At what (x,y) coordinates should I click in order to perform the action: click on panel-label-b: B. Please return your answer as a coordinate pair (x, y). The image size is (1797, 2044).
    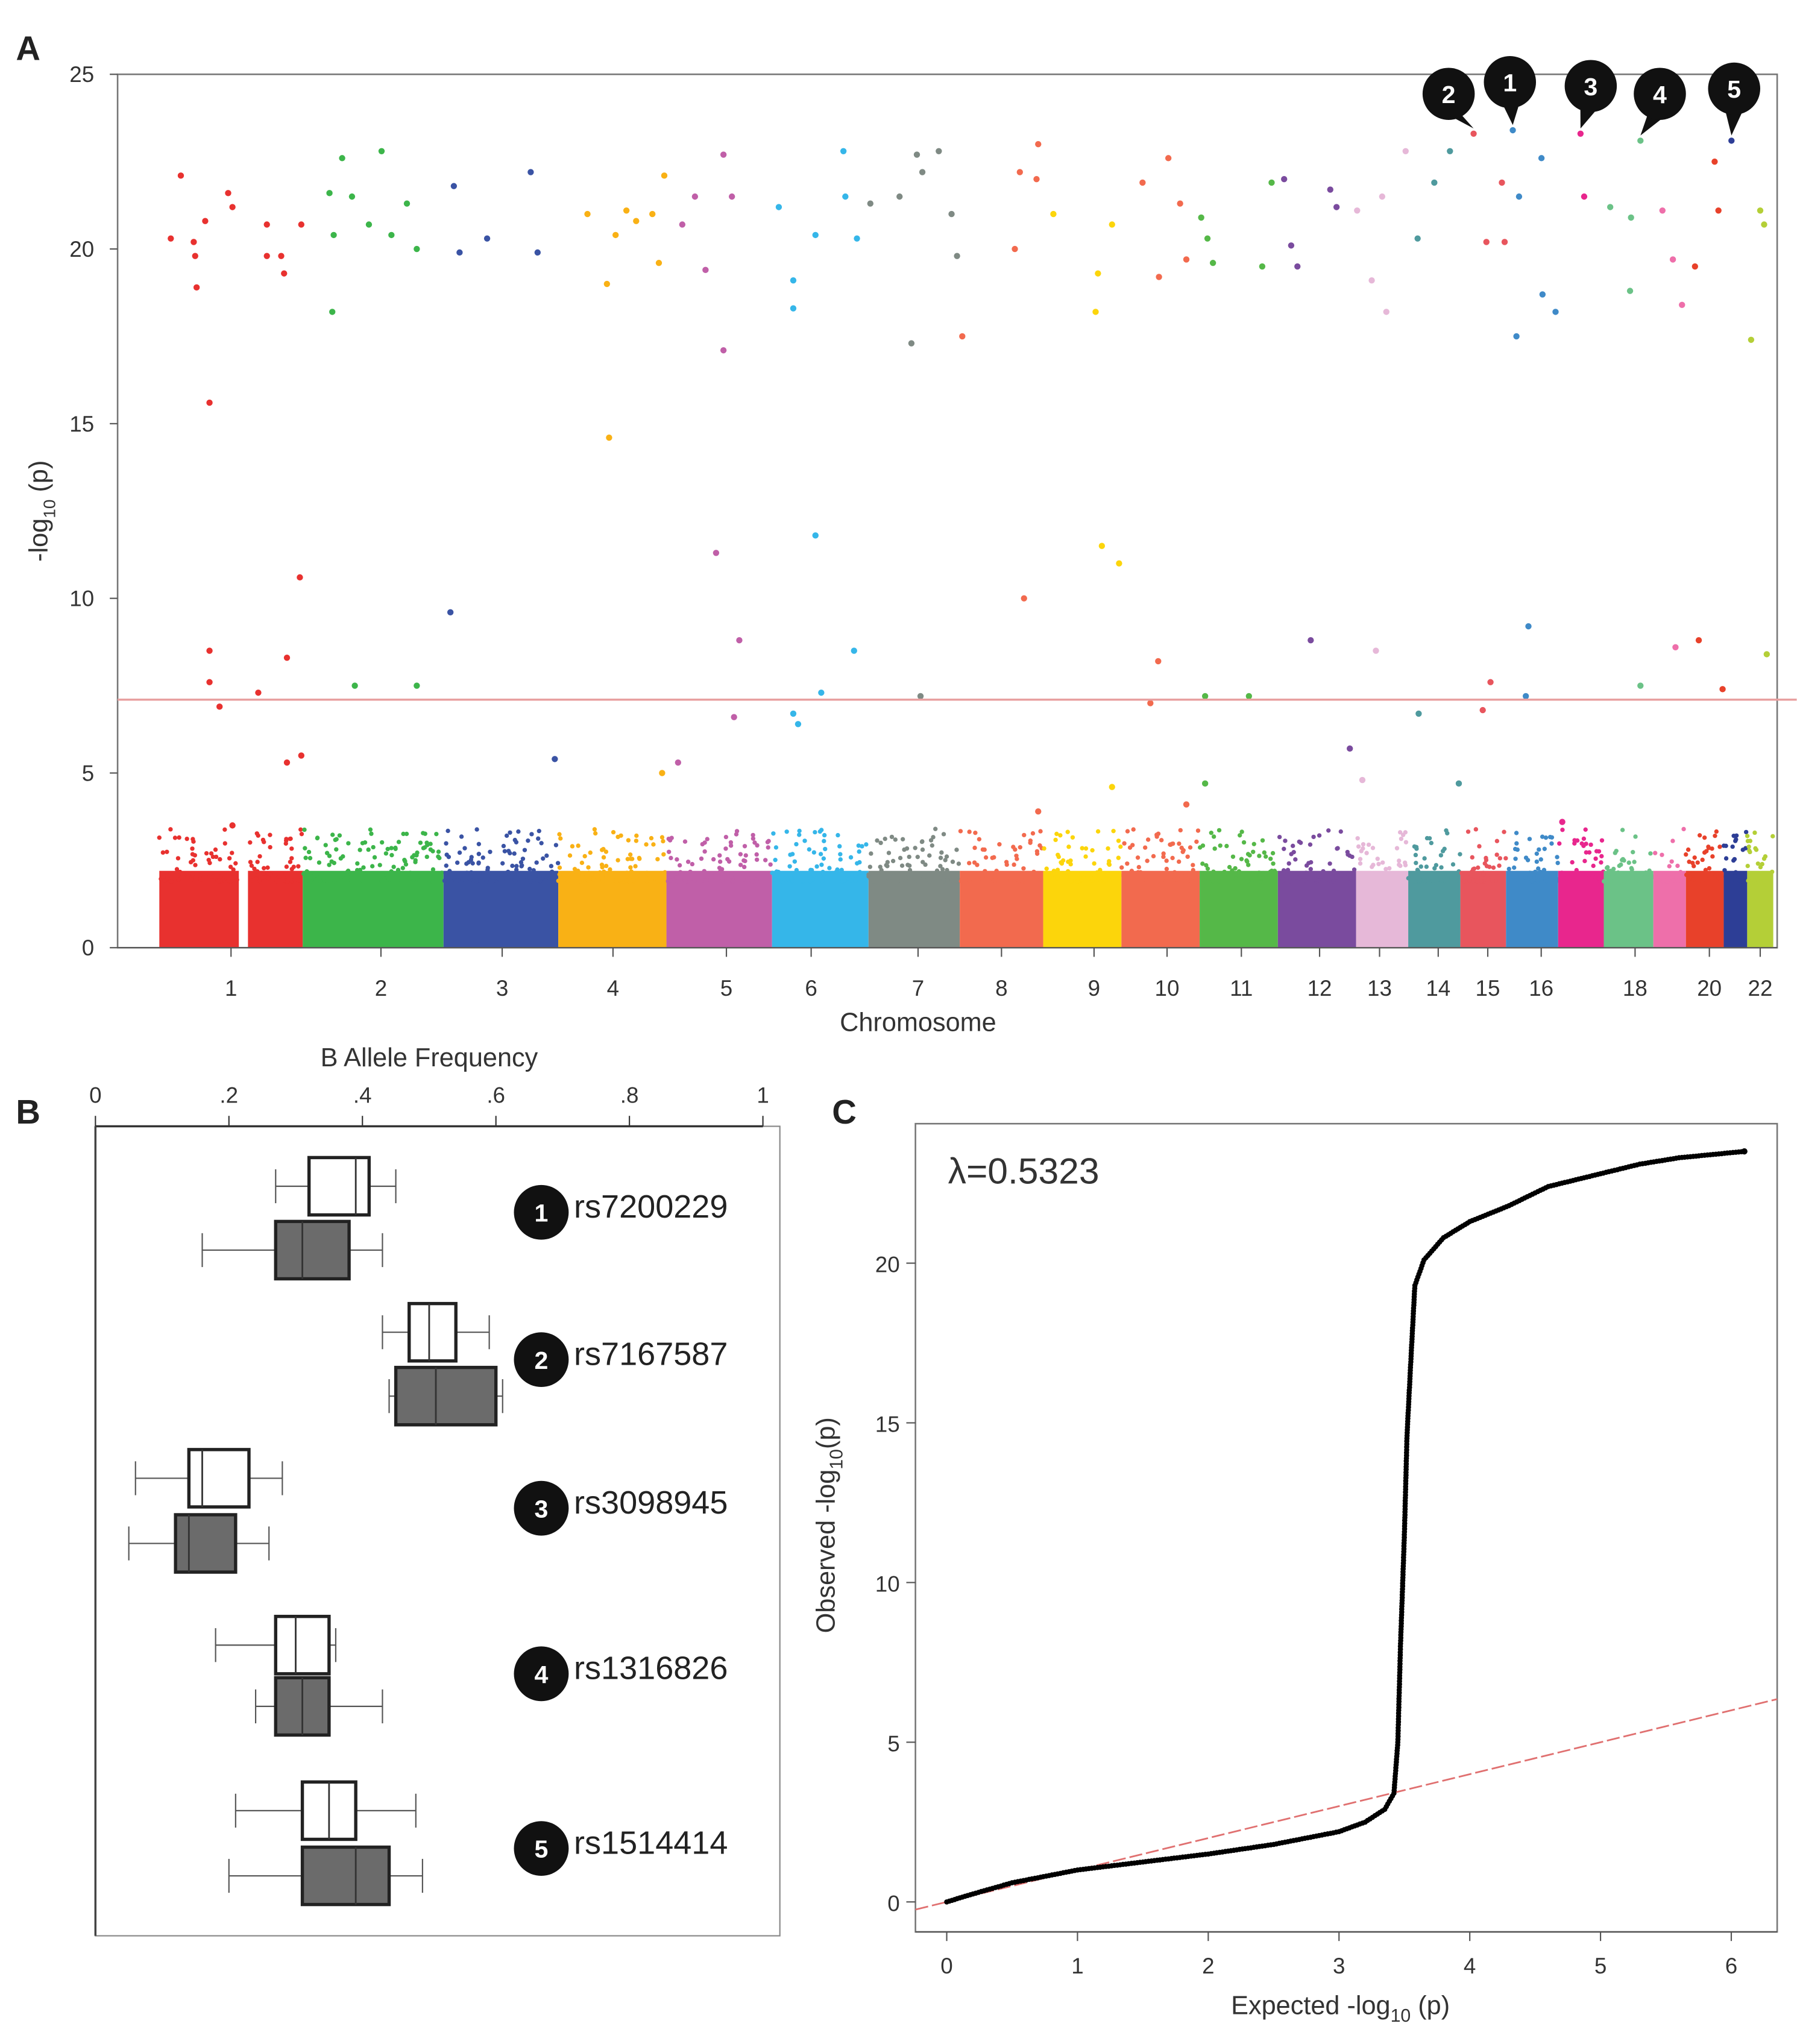
    Looking at the image, I should click on (28, 1112).